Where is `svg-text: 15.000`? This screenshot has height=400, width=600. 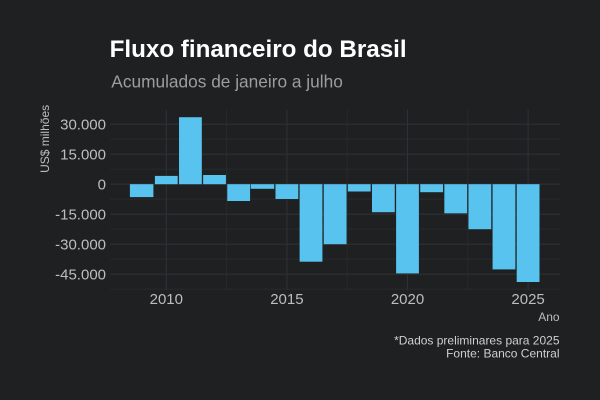 svg-text: 15.000 is located at coordinates (83, 154).